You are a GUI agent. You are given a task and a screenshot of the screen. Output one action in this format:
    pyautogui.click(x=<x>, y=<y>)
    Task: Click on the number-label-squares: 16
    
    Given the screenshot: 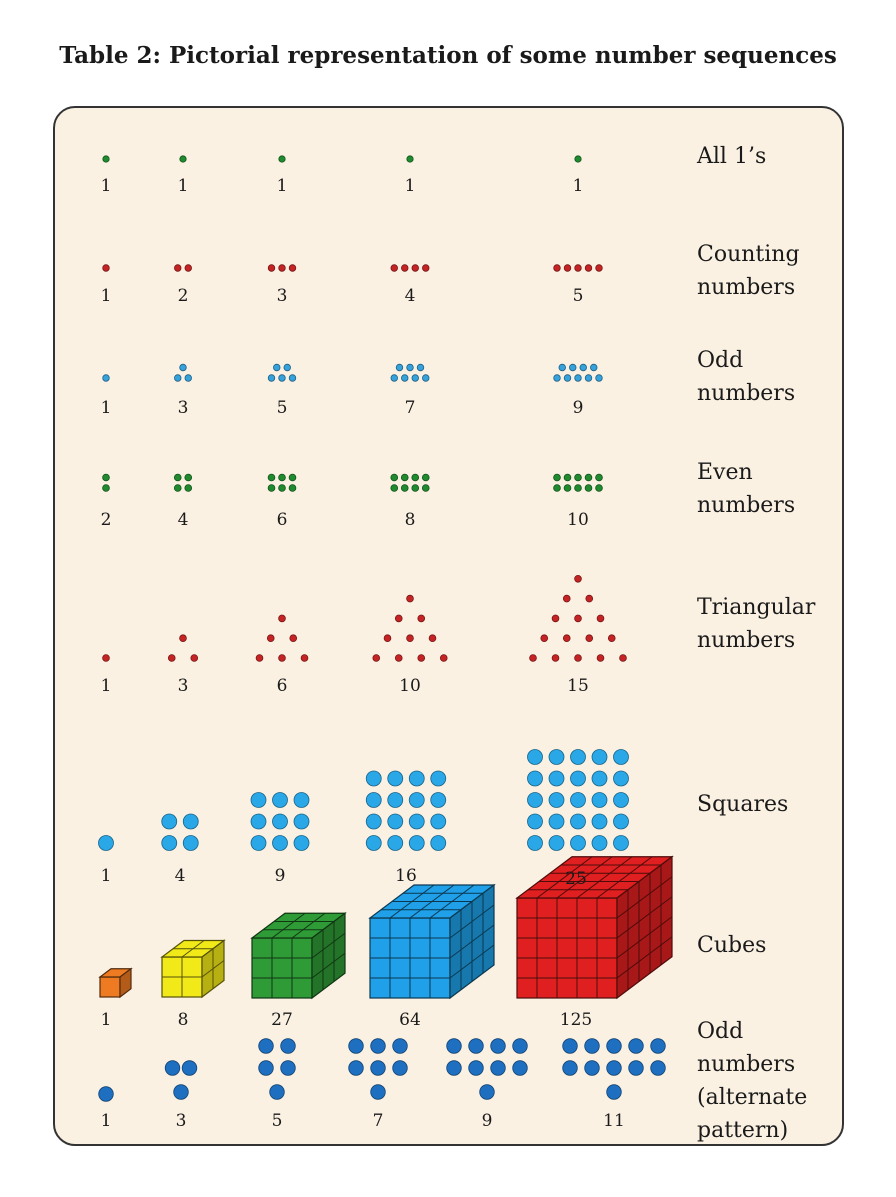 What is the action you would take?
    pyautogui.click(x=406, y=876)
    